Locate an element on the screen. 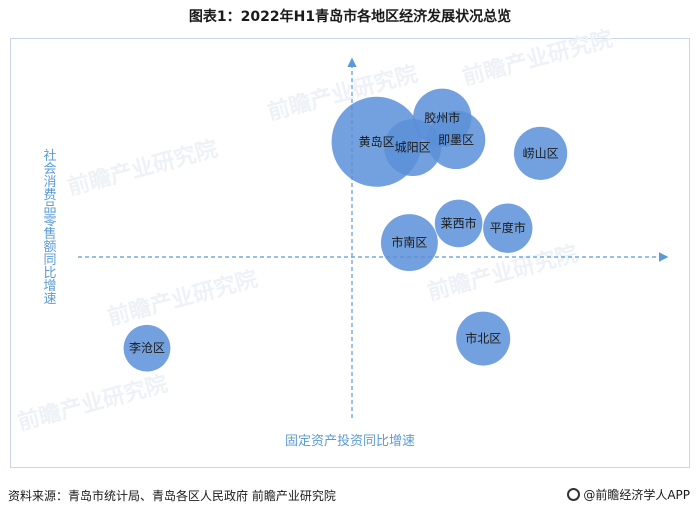 The width and height of the screenshot is (700, 516). bubble-label: 城阳区 is located at coordinates (413, 148).